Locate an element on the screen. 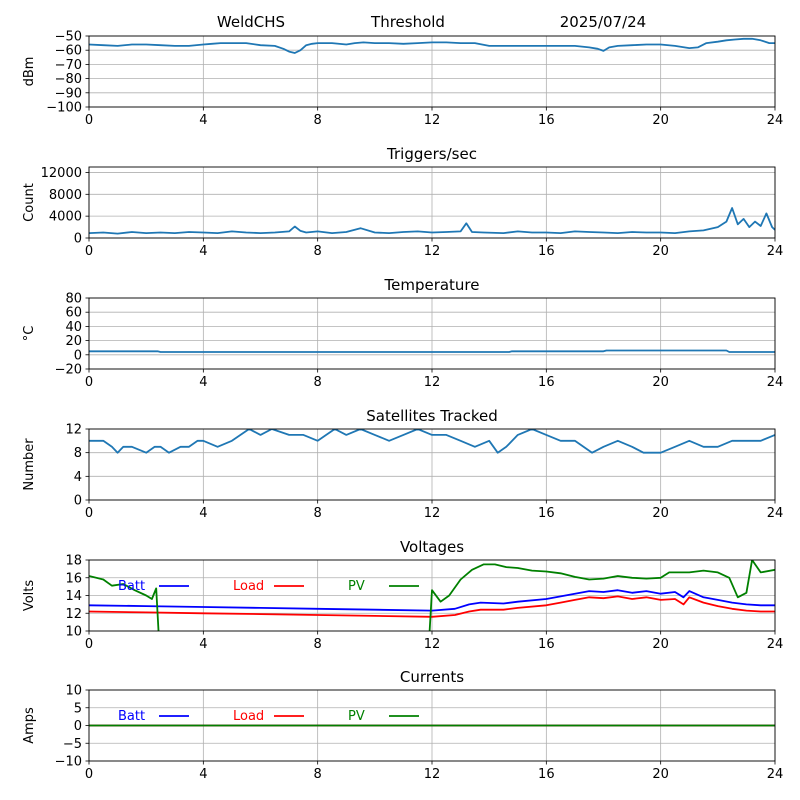  y-tick-label: 14 is located at coordinates (73, 596).